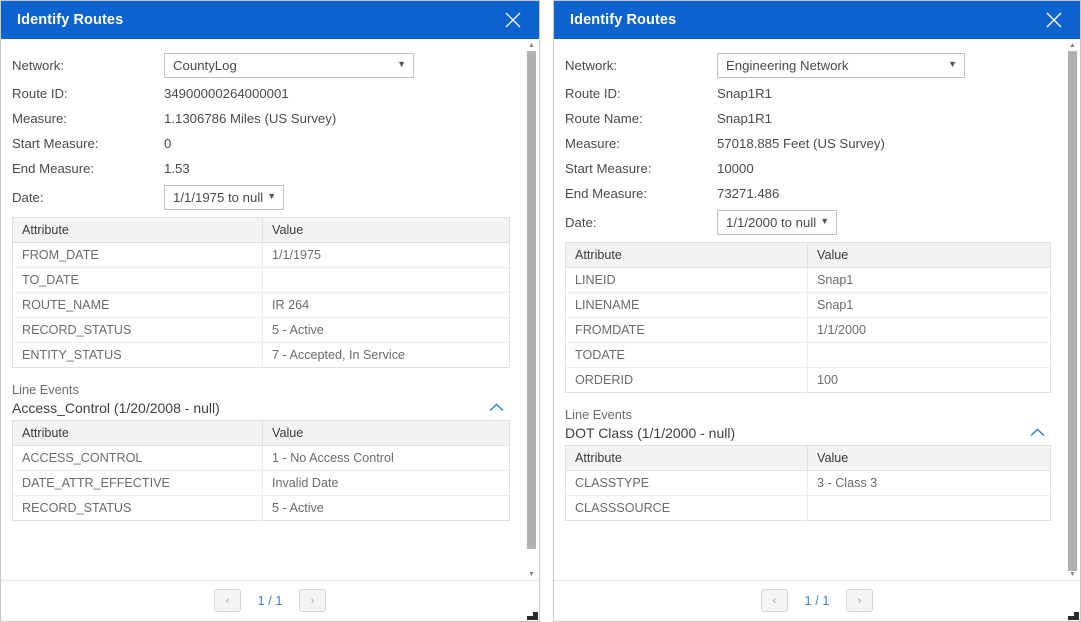  What do you see at coordinates (38, 65) in the screenshot?
I see `field-label-network: Network:` at bounding box center [38, 65].